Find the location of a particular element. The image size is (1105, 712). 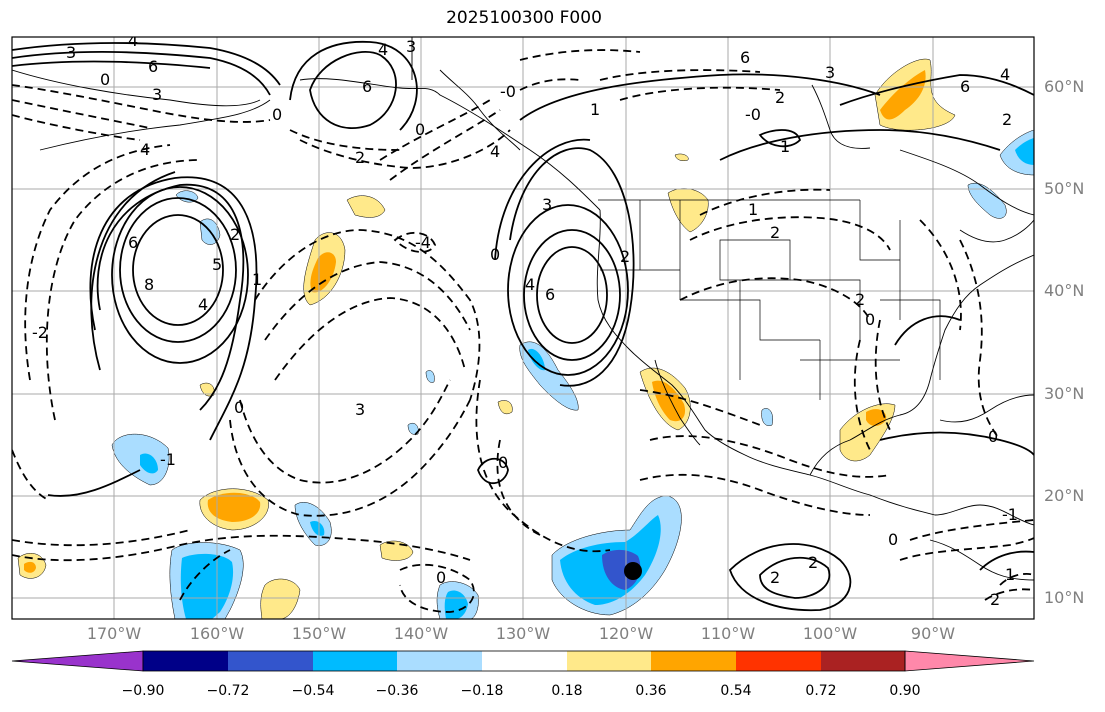

map-title: 2025100300 F000 is located at coordinates (524, 18).